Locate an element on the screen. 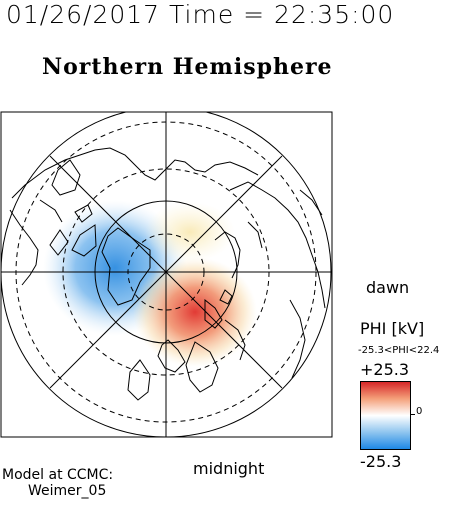  colorbar-zero-label: 0 is located at coordinates (419, 411).